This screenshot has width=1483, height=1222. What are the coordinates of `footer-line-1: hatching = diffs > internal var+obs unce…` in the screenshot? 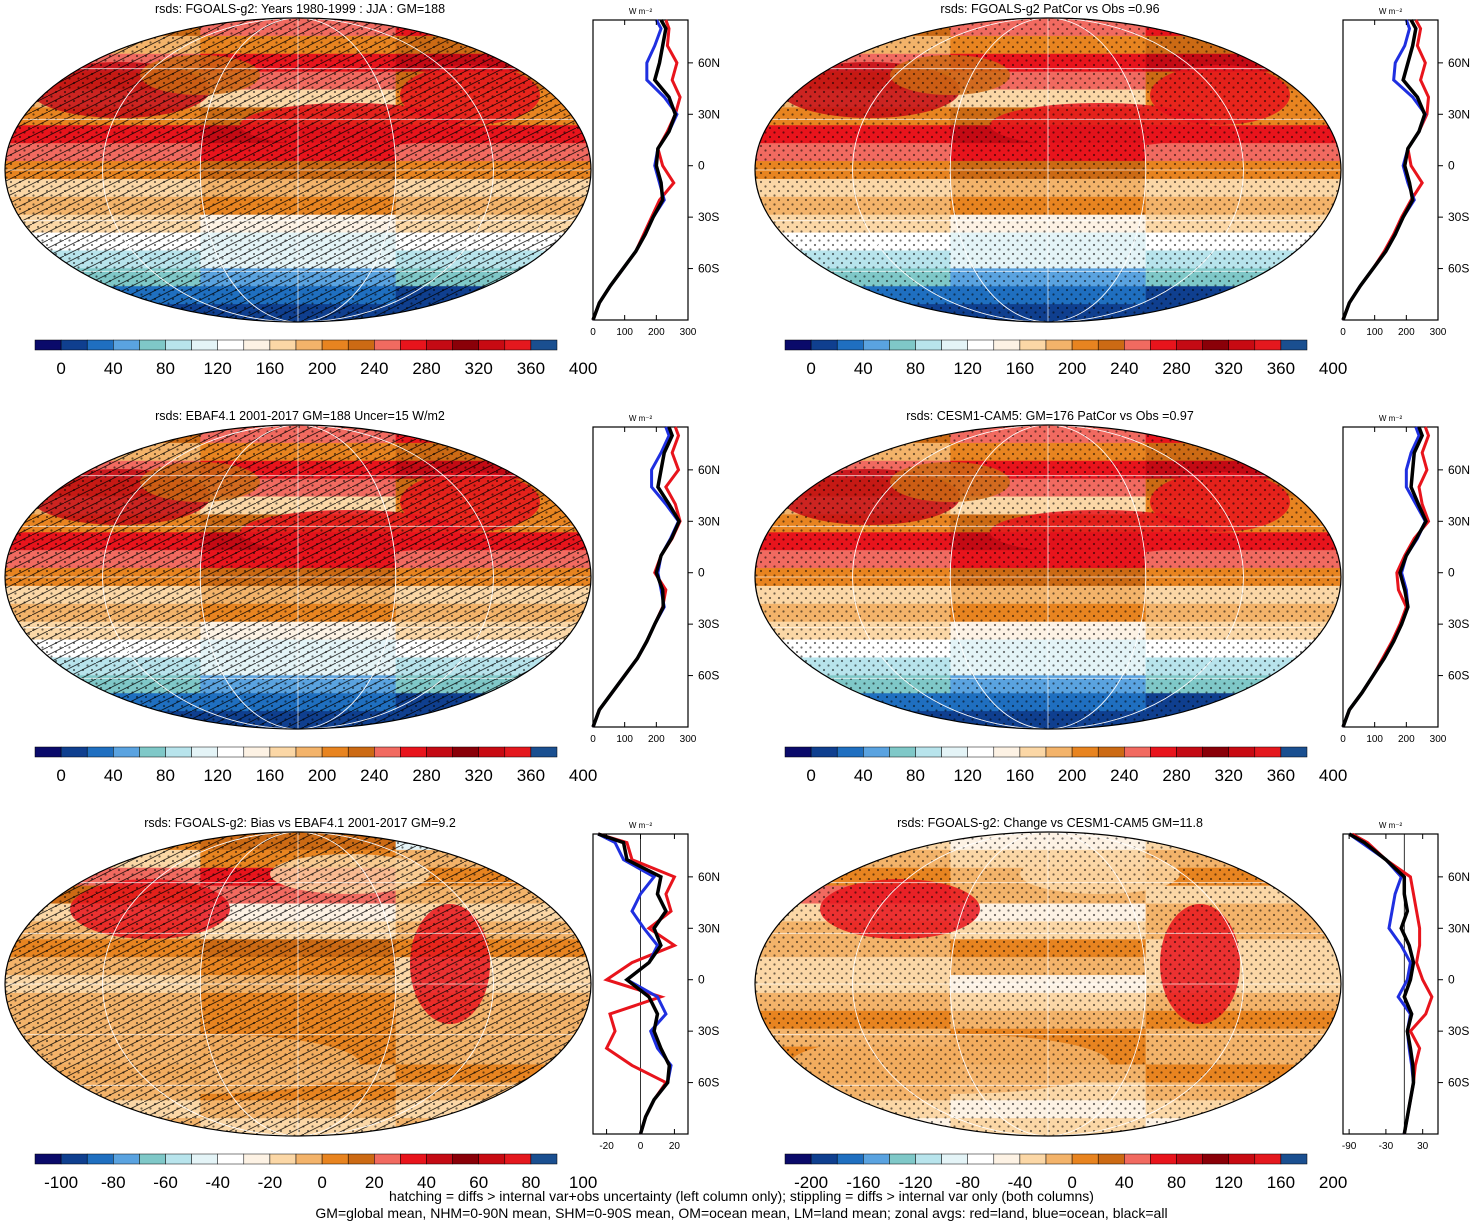 It's located at (741, 1196).